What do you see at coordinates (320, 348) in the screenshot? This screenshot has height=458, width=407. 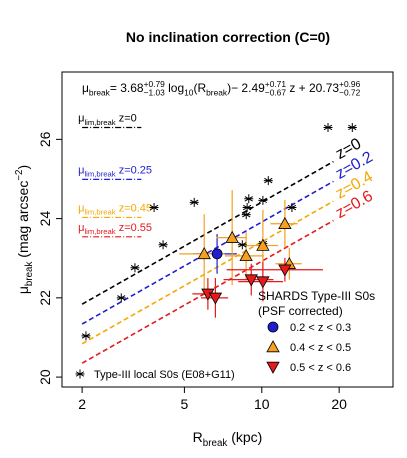 I see `legend-label: 0.4 < z < 0.5` at bounding box center [320, 348].